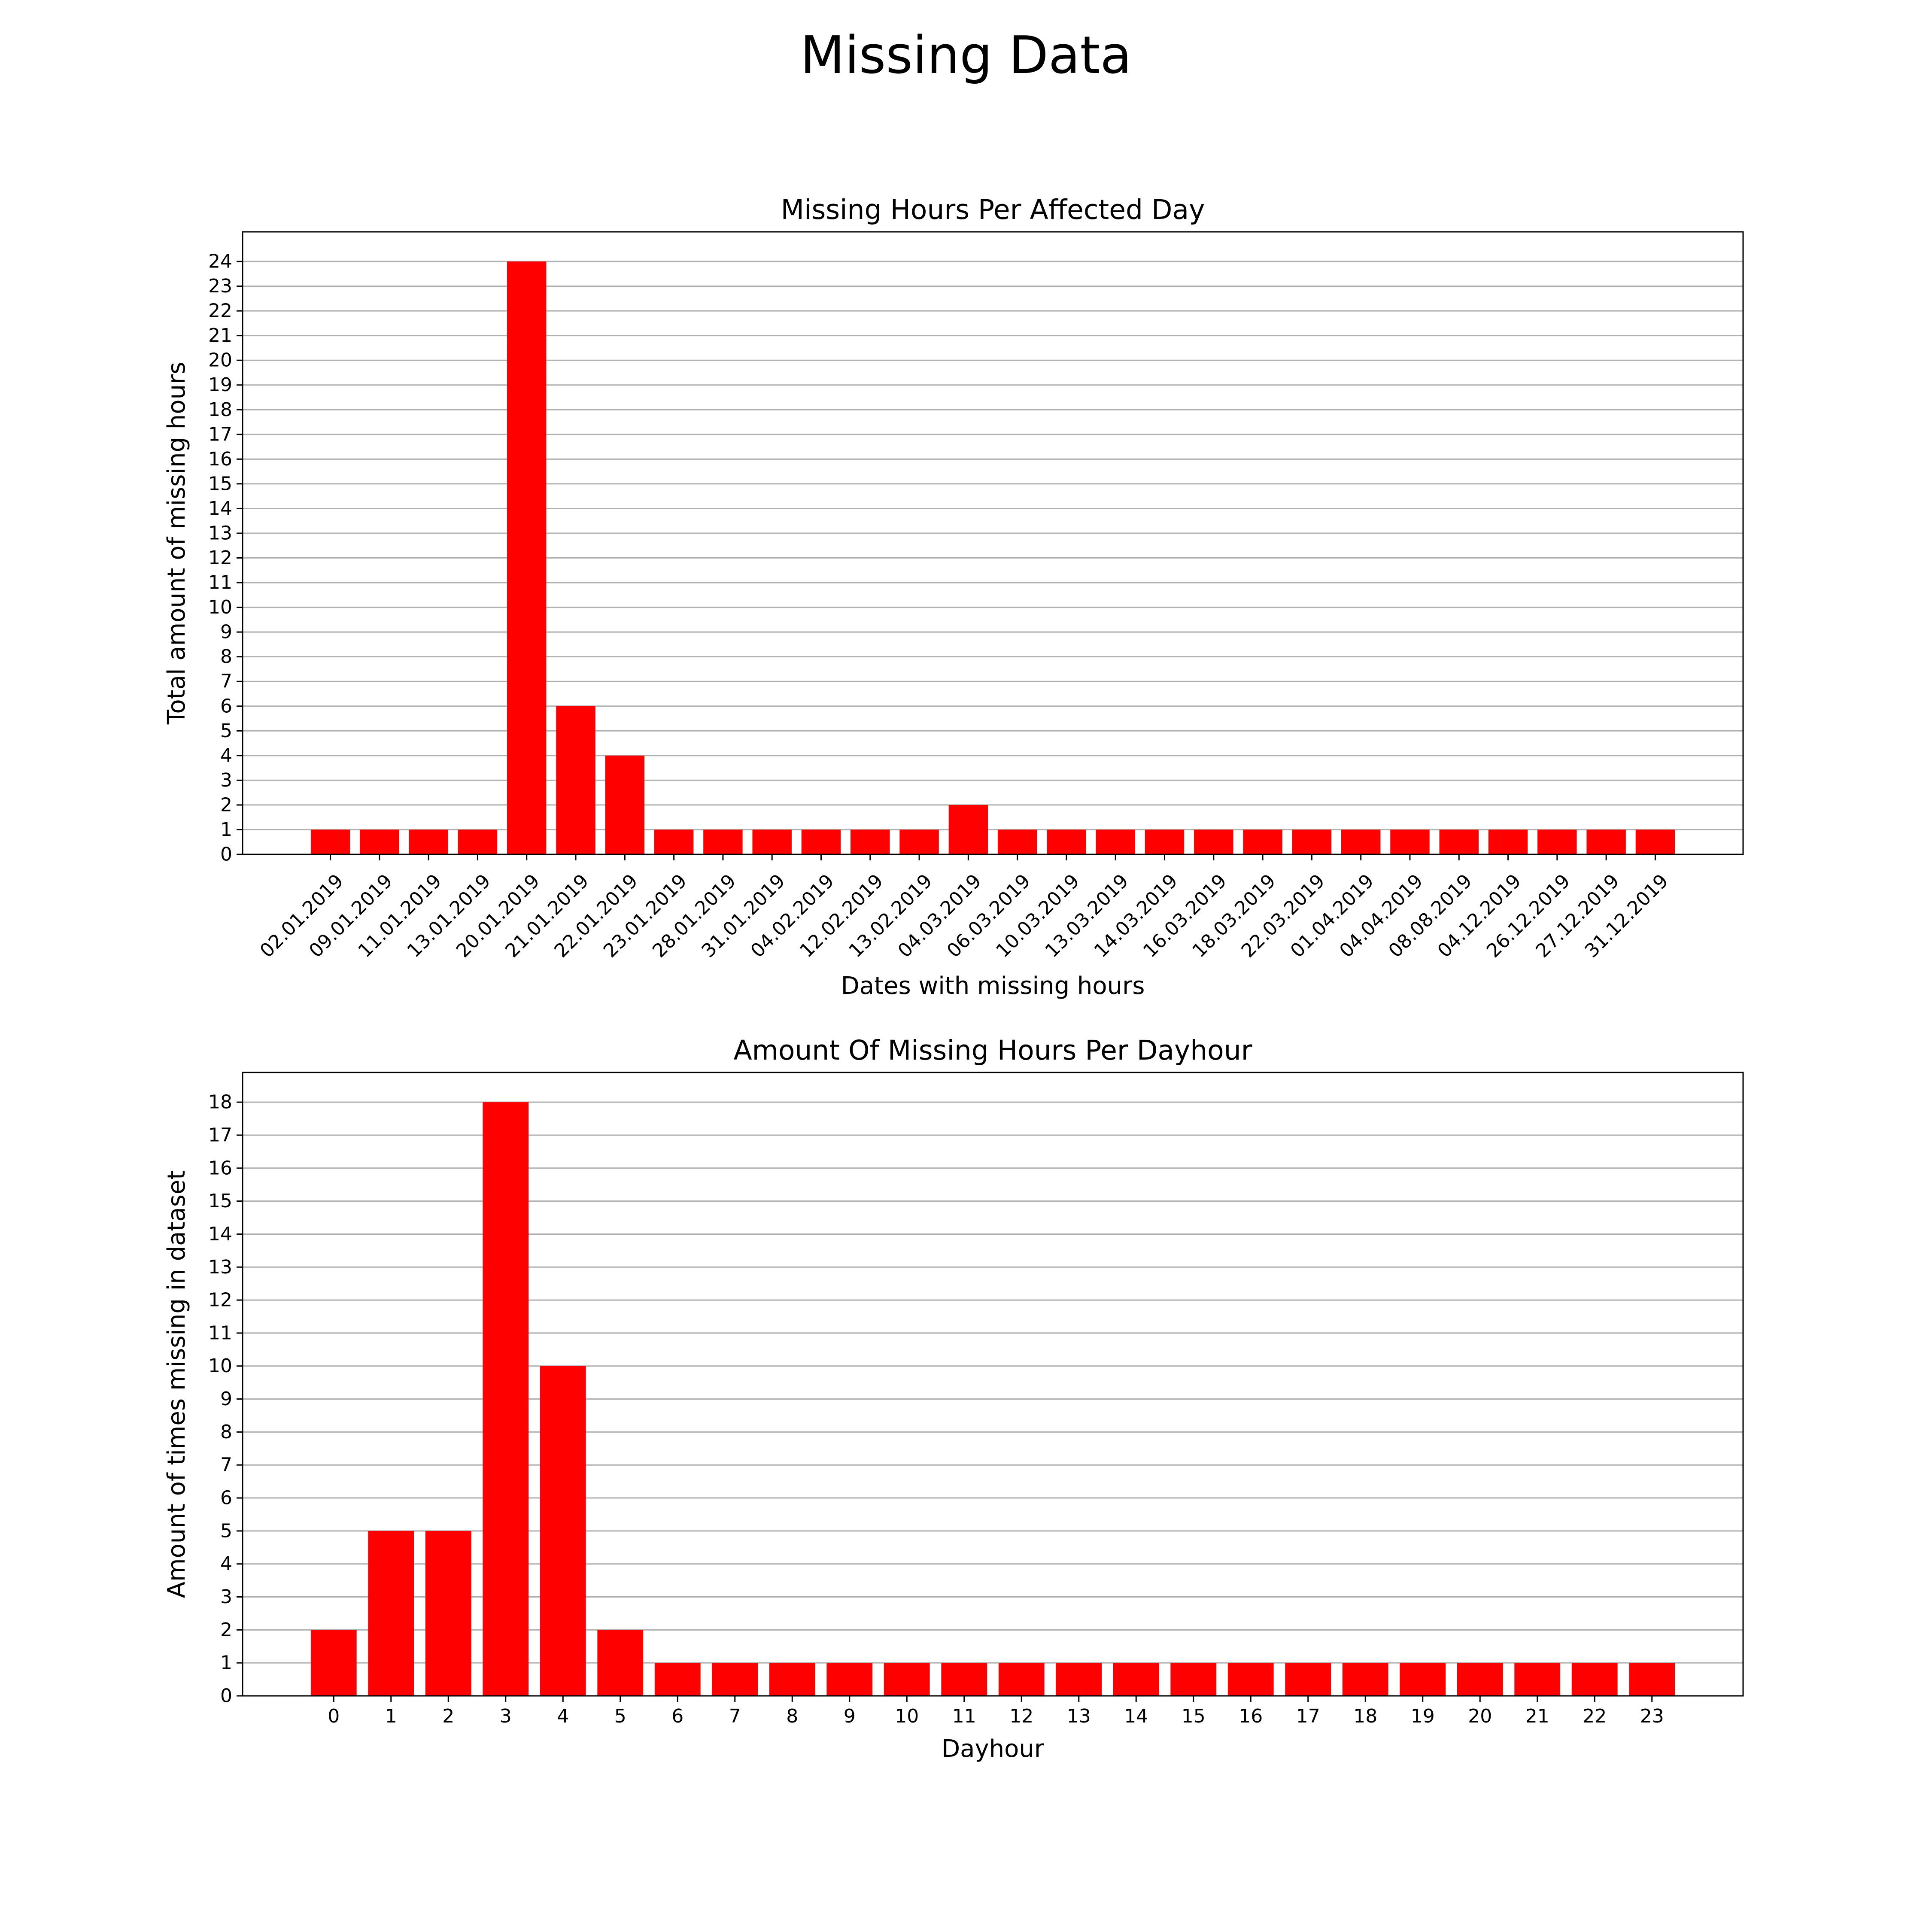 Image resolution: width=1932 pixels, height=1932 pixels. What do you see at coordinates (220, 335) in the screenshot?
I see `y-tick-label: 21` at bounding box center [220, 335].